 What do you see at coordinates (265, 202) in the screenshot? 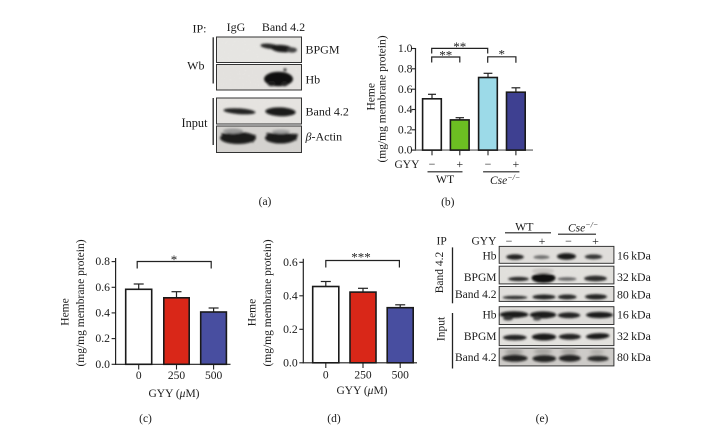
I see `svg-text: (a)` at bounding box center [265, 202].